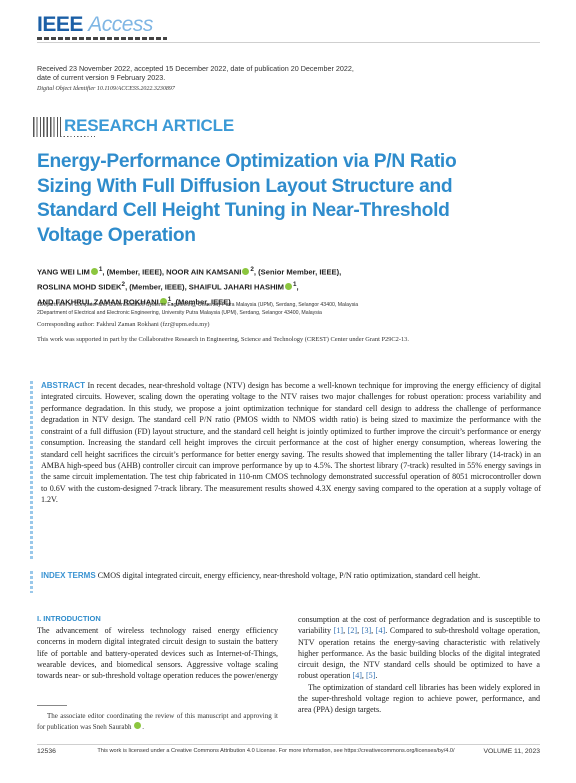 This screenshot has width=576, height=783. What do you see at coordinates (79, 287) in the screenshot?
I see `author-name: ROSLINA MOHD SIDEK` at bounding box center [79, 287].